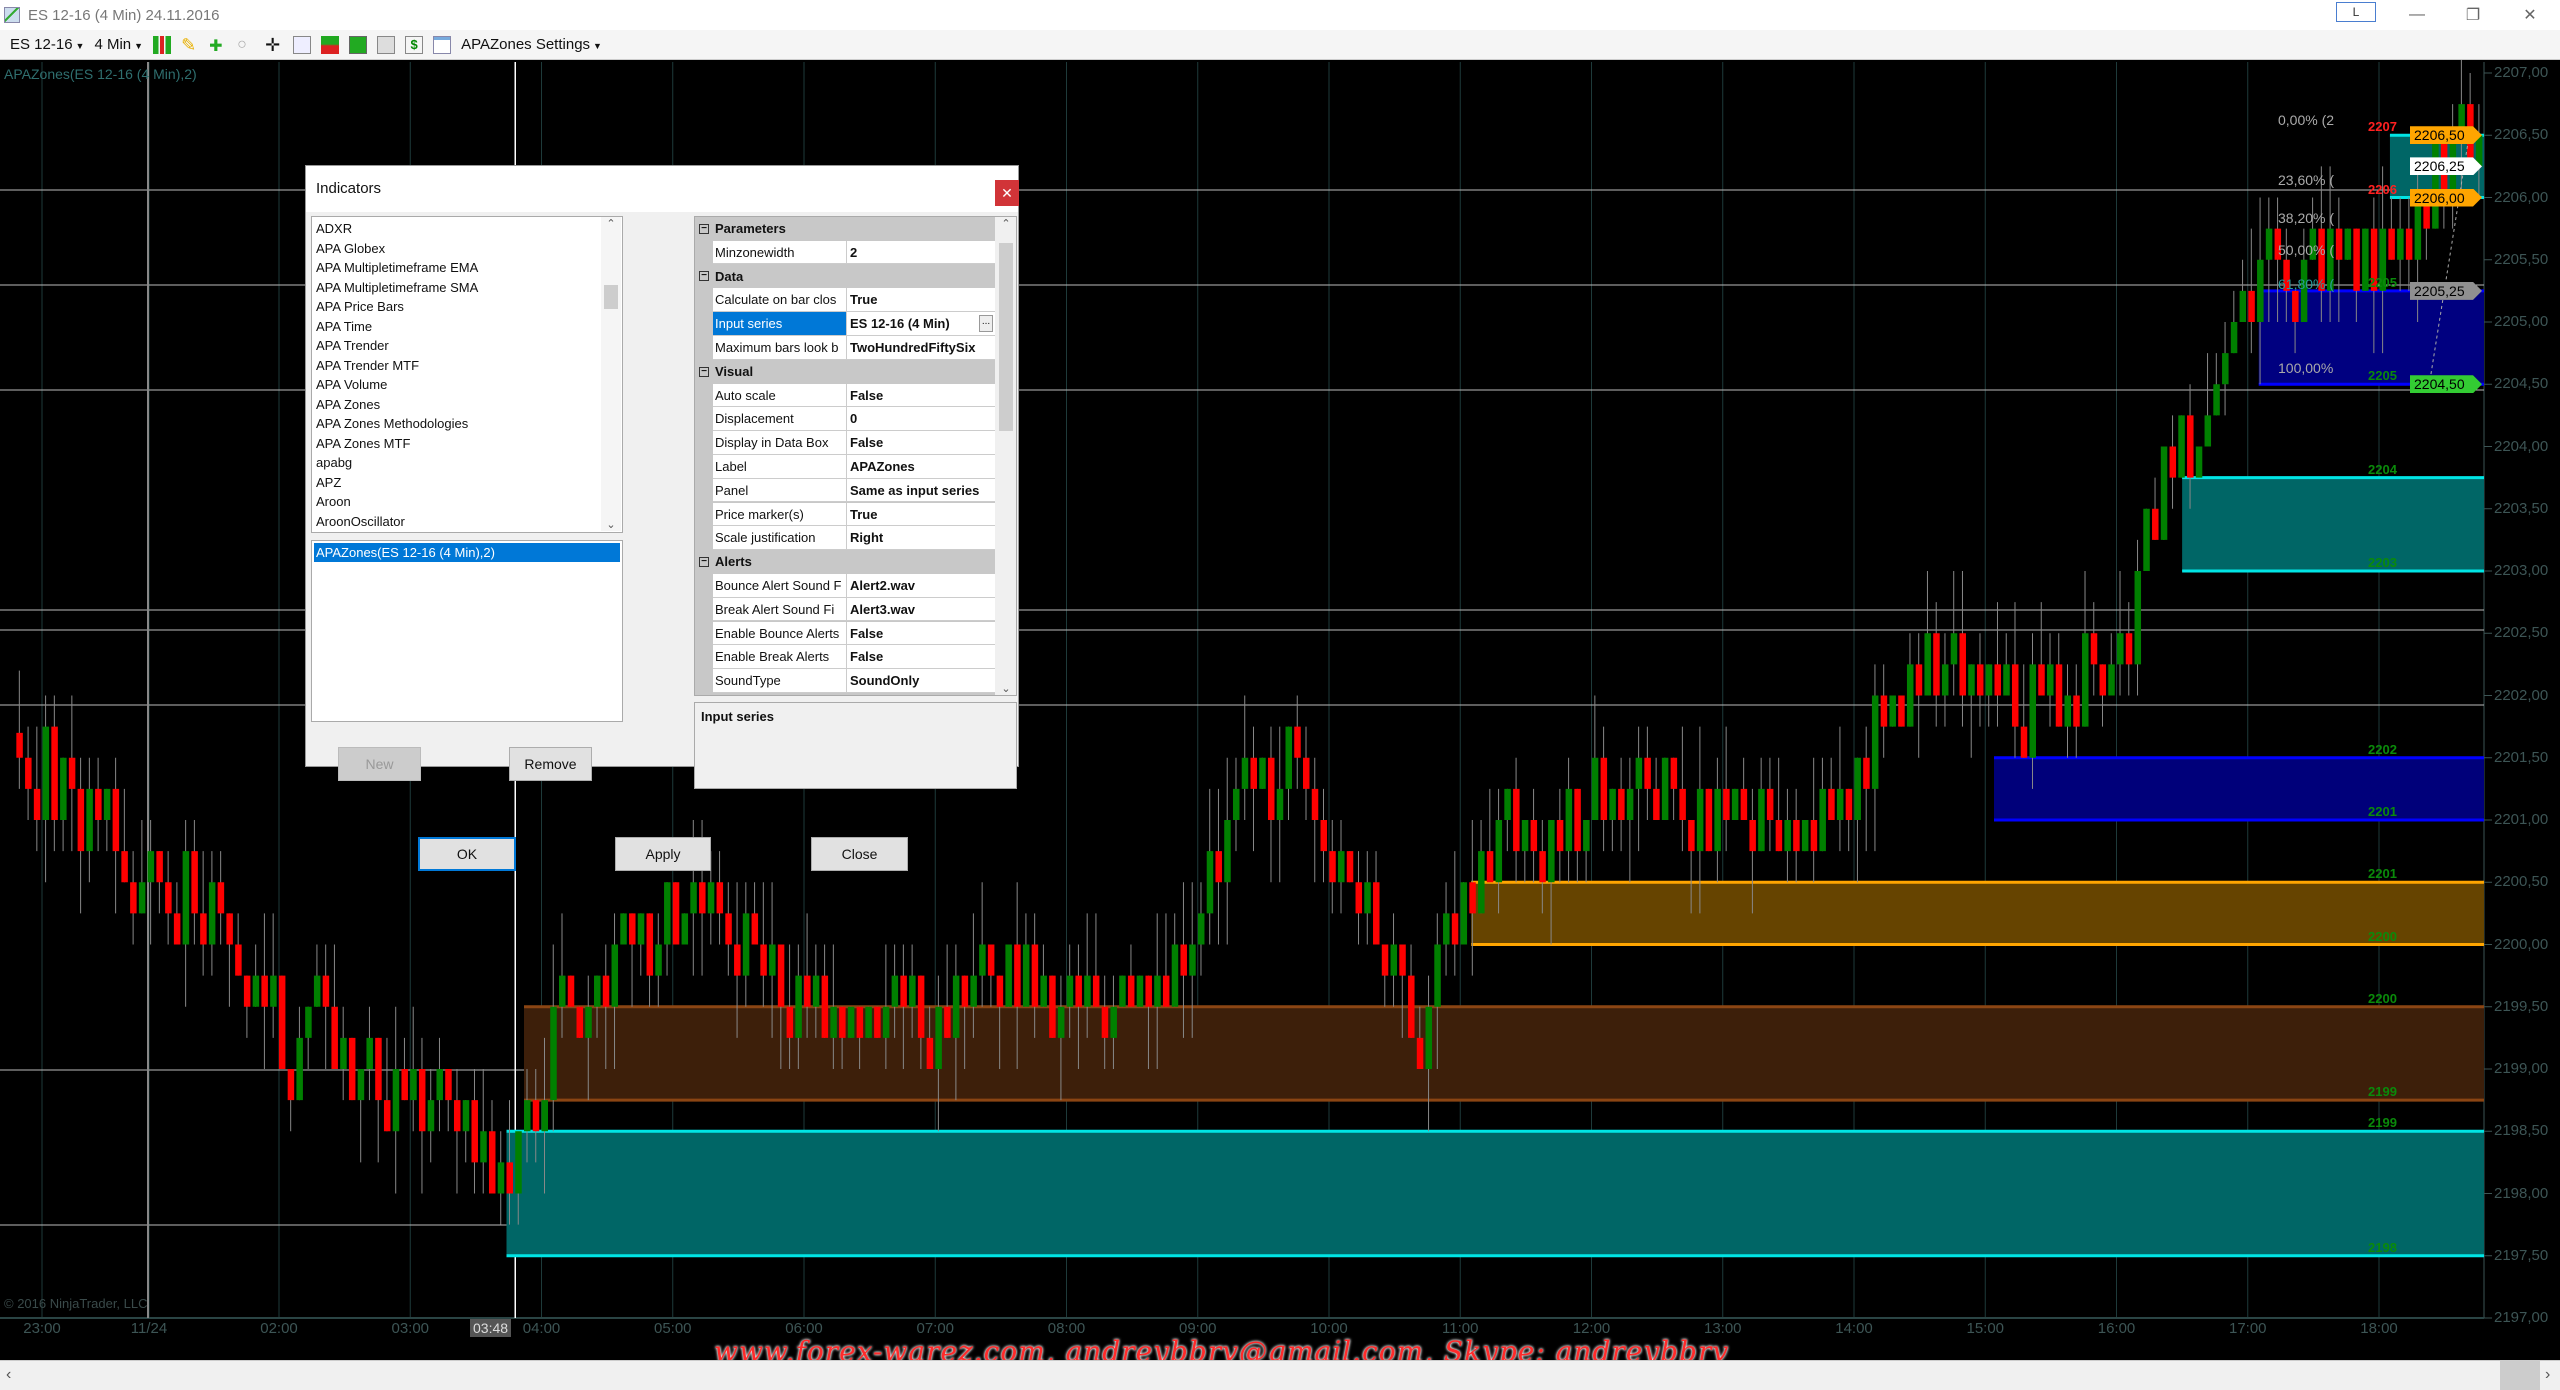 The height and width of the screenshot is (1390, 2560). Describe the element at coordinates (333, 501) in the screenshot. I see `indicator-list-item: Aroon` at that location.